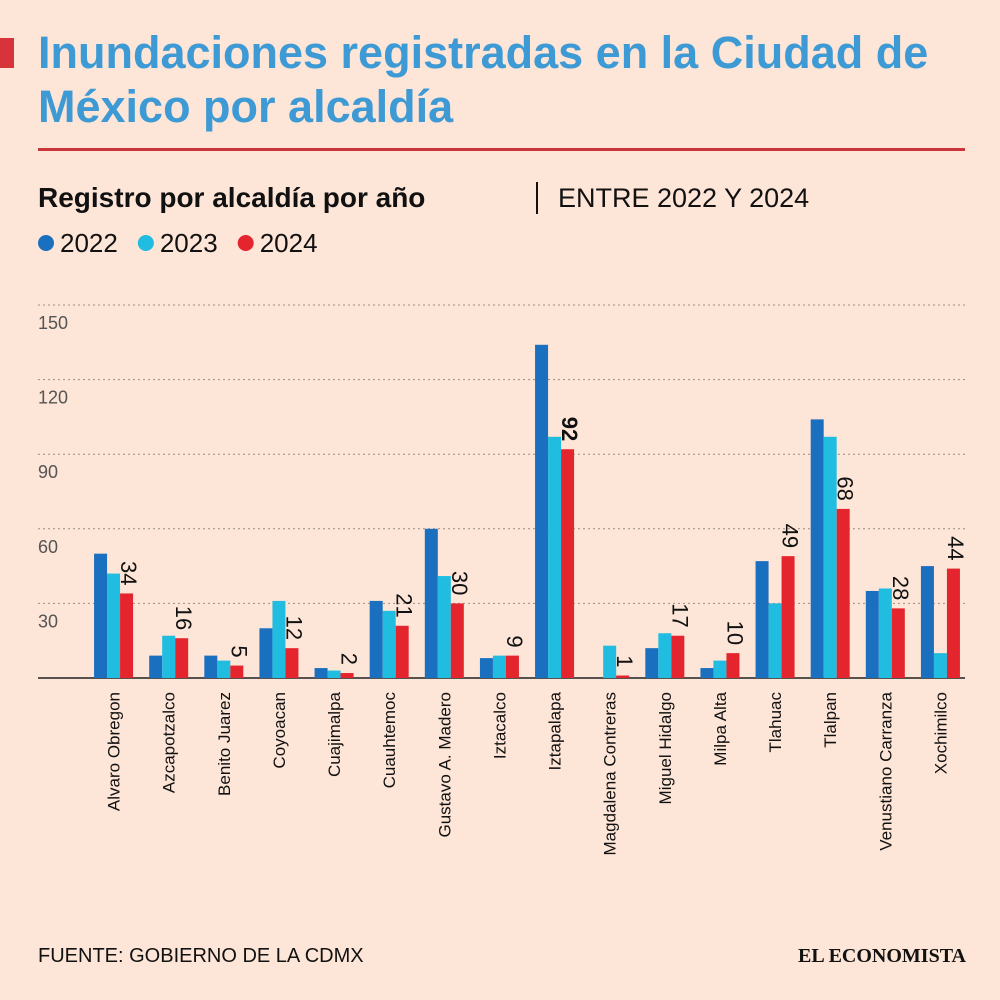  Describe the element at coordinates (555, 730) in the screenshot. I see `x-tick-label: Iztapalapa` at that location.